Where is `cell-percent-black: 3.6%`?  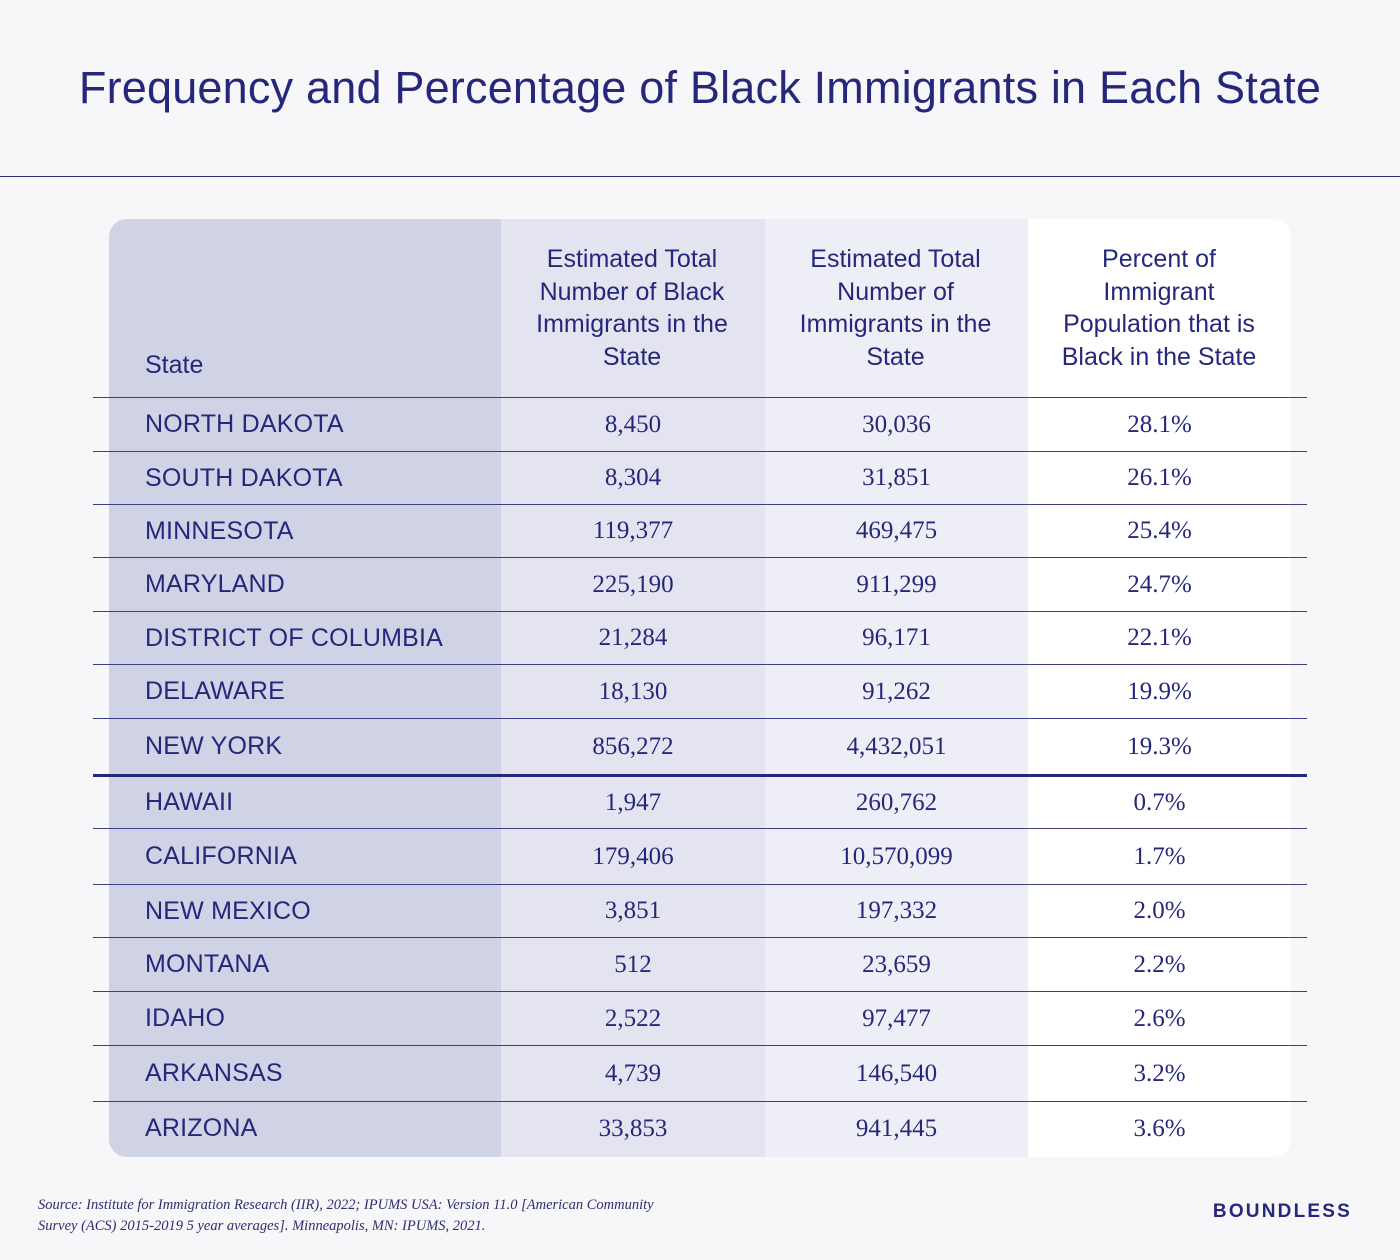
cell-percent-black: 3.6% is located at coordinates (1159, 1128).